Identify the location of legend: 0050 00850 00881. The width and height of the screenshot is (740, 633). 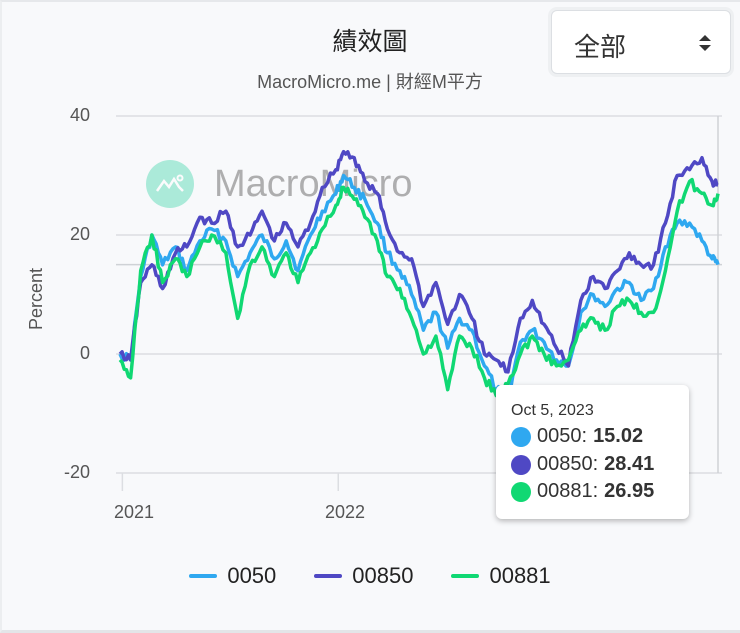
(370, 576).